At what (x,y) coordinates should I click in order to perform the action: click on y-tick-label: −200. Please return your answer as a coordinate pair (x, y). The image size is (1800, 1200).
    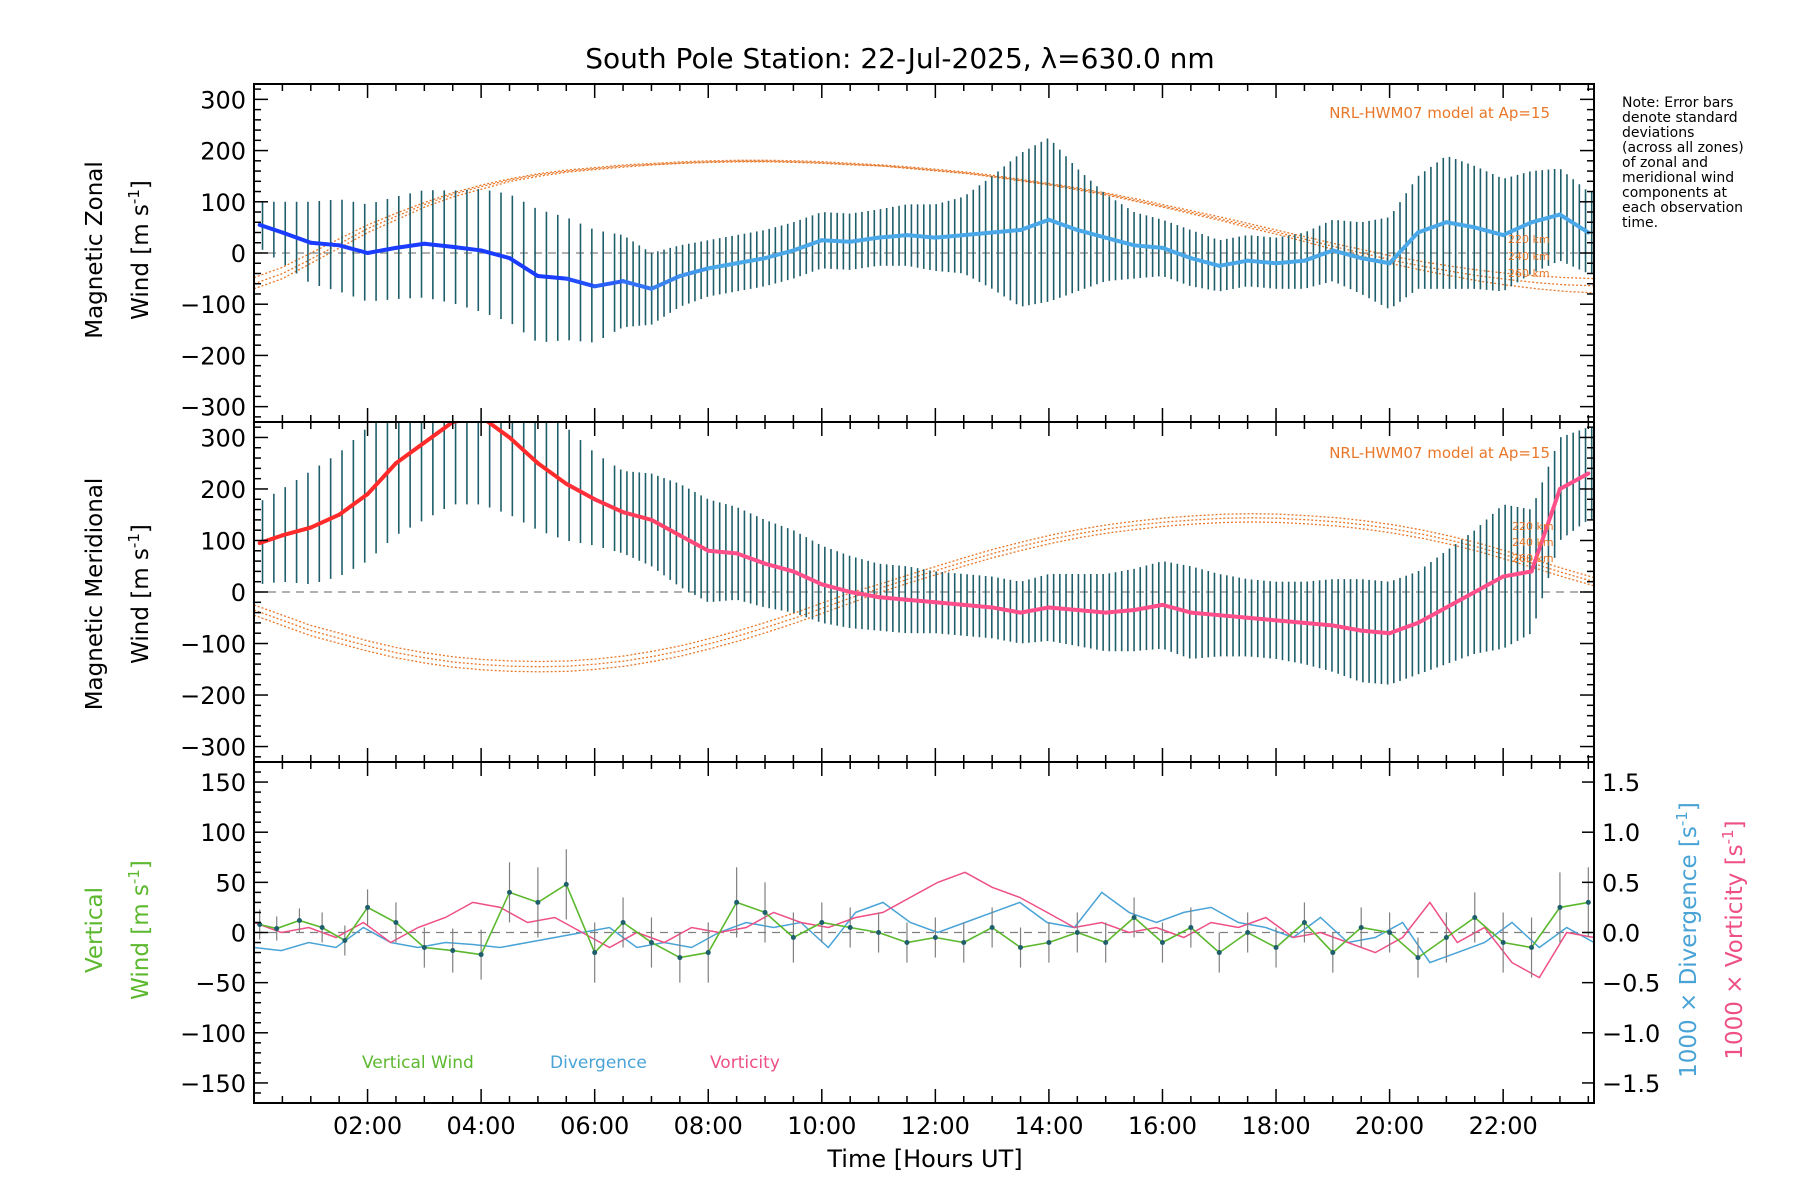
    Looking at the image, I should click on (213, 696).